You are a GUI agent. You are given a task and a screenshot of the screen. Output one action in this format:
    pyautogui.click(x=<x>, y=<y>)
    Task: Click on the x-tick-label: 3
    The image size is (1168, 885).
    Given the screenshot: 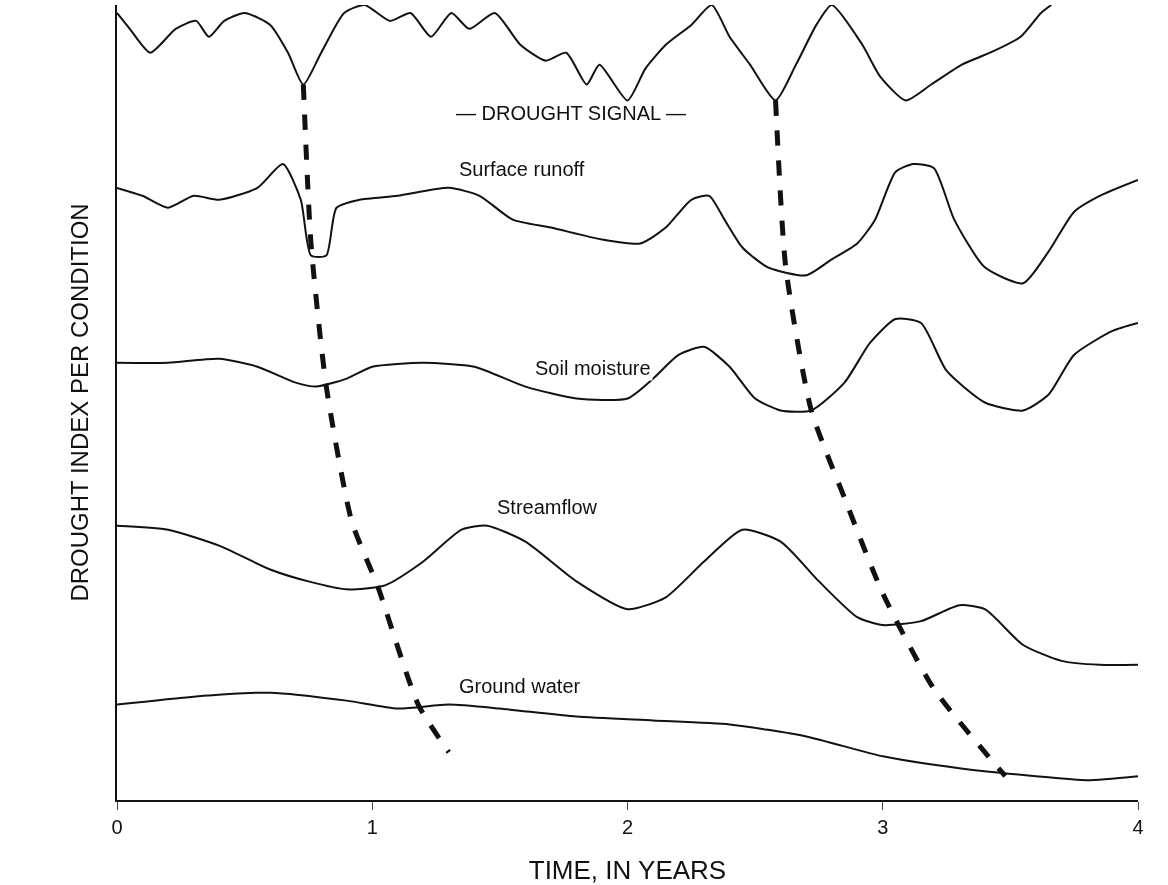 What is the action you would take?
    pyautogui.click(x=883, y=827)
    